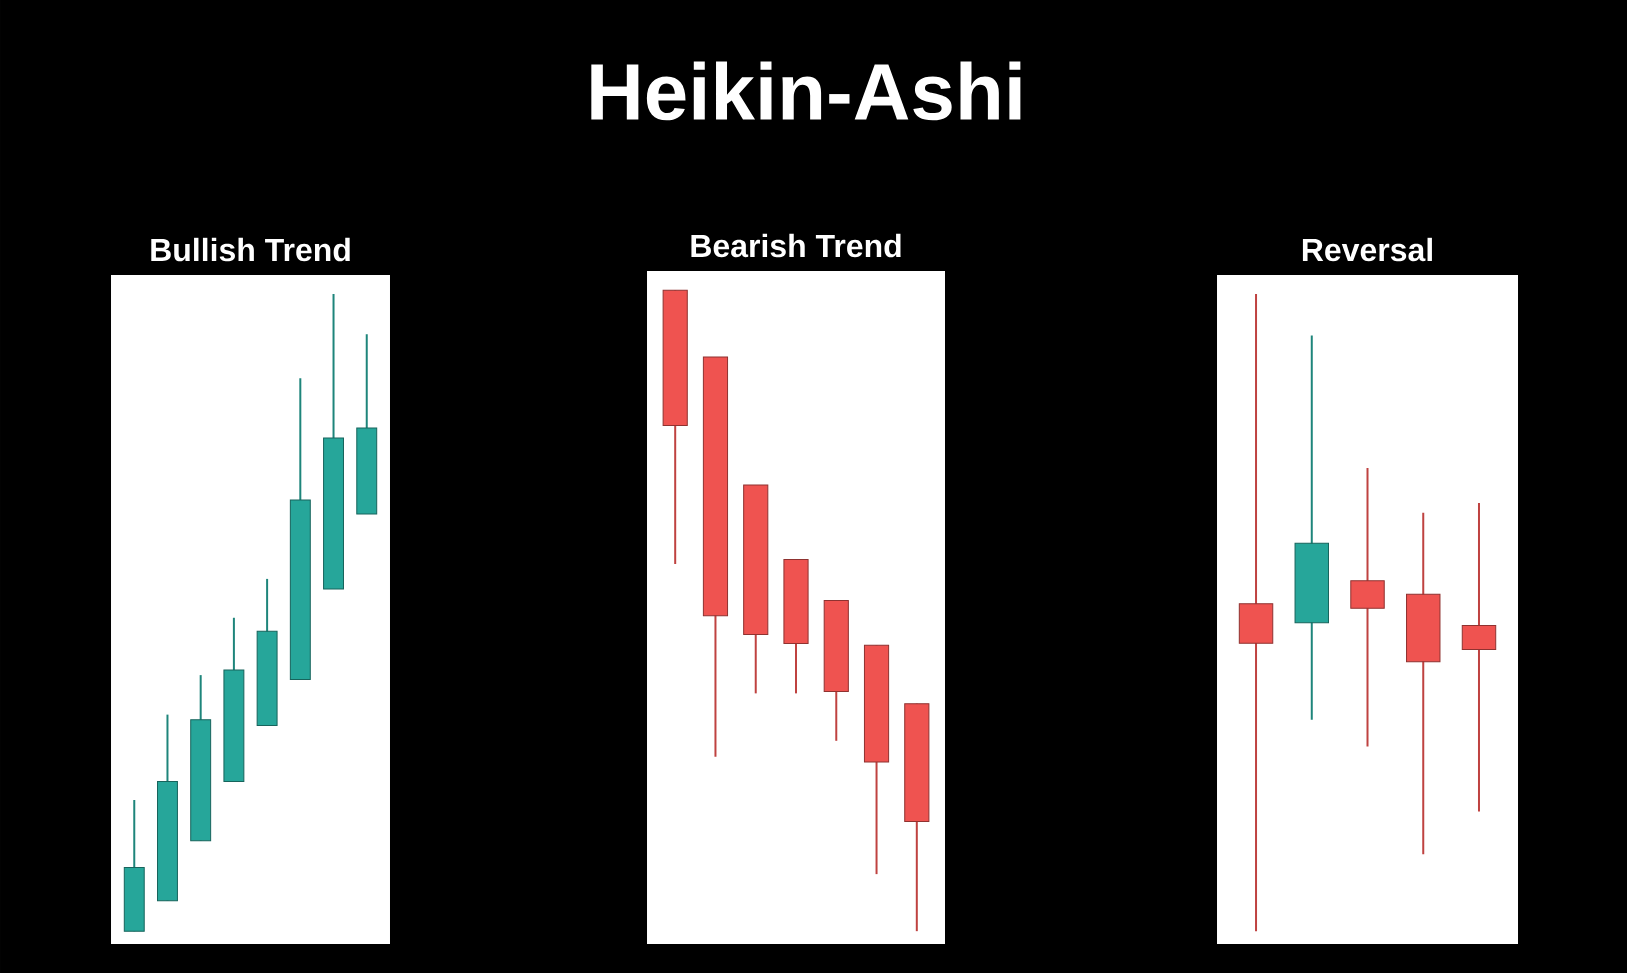 This screenshot has width=1627, height=973. Describe the element at coordinates (250, 249) in the screenshot. I see `chart-title: Bullish Trend` at that location.